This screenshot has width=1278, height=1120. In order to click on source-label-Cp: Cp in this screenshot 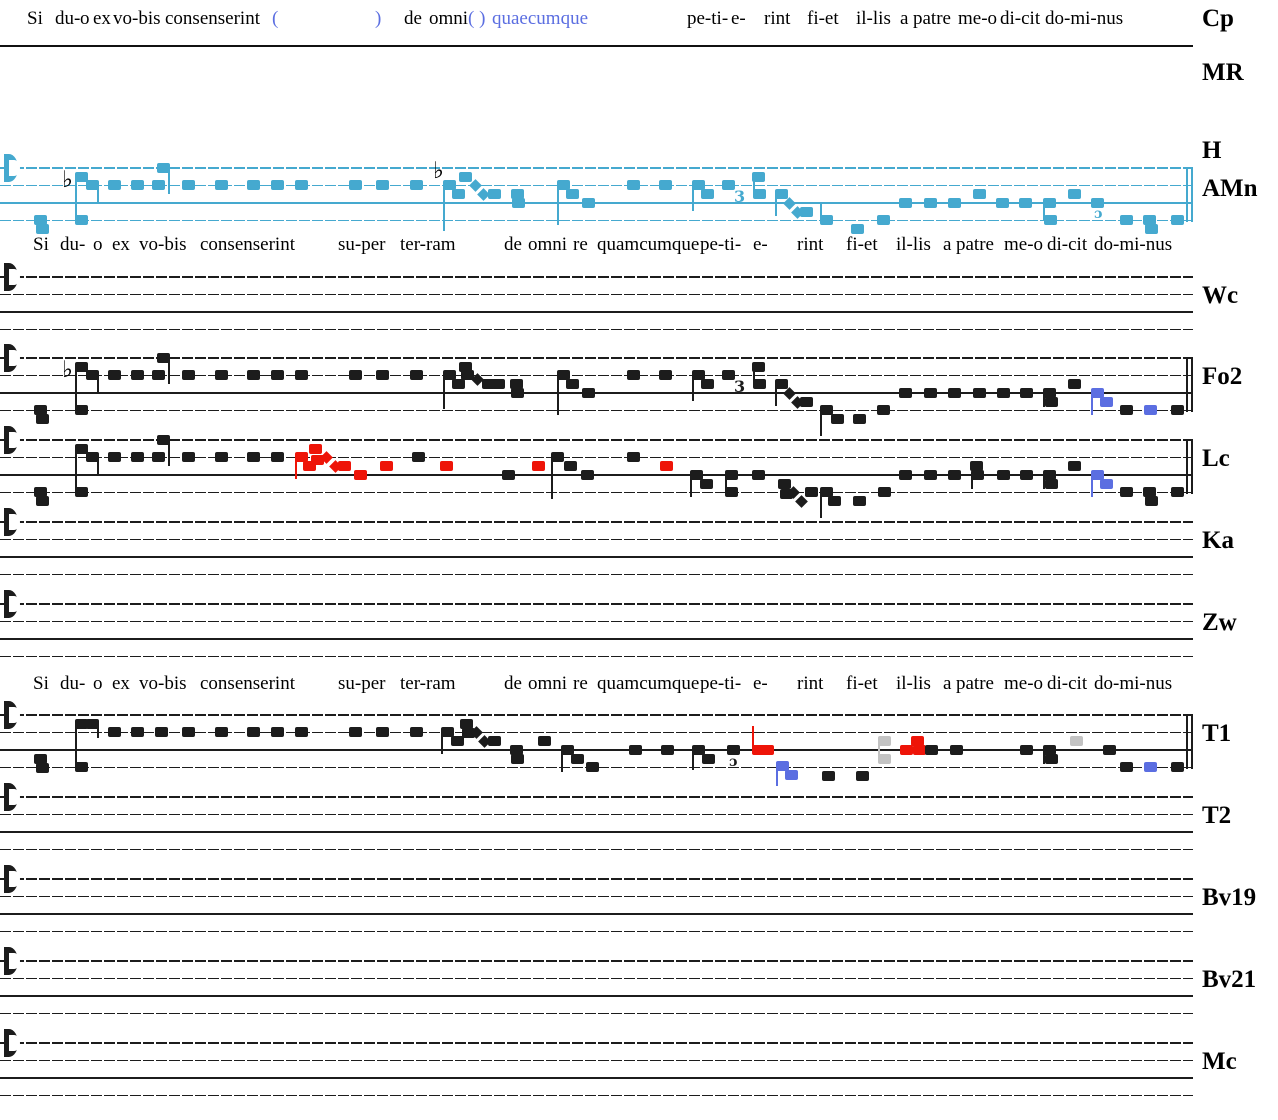, I will do `click(1218, 18)`.